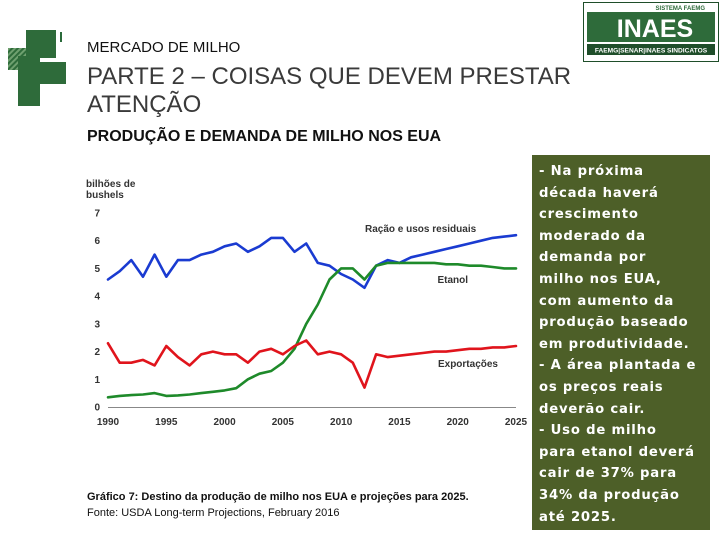 The height and width of the screenshot is (540, 720). I want to click on note-line: deverão cair., so click(592, 409).